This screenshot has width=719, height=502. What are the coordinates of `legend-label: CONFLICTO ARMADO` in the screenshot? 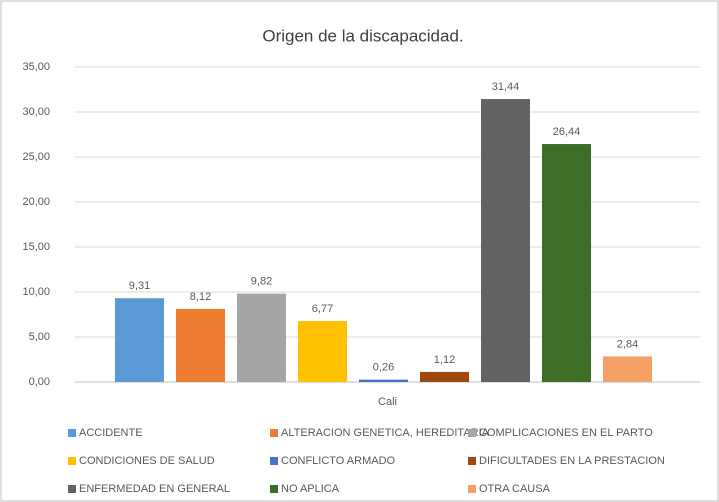 It's located at (338, 461).